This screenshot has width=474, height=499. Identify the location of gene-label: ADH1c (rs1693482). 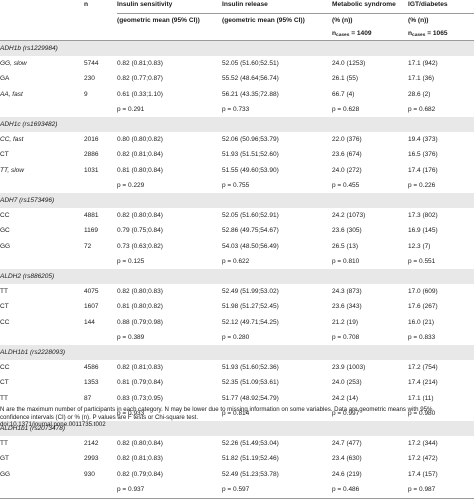
(29, 124).